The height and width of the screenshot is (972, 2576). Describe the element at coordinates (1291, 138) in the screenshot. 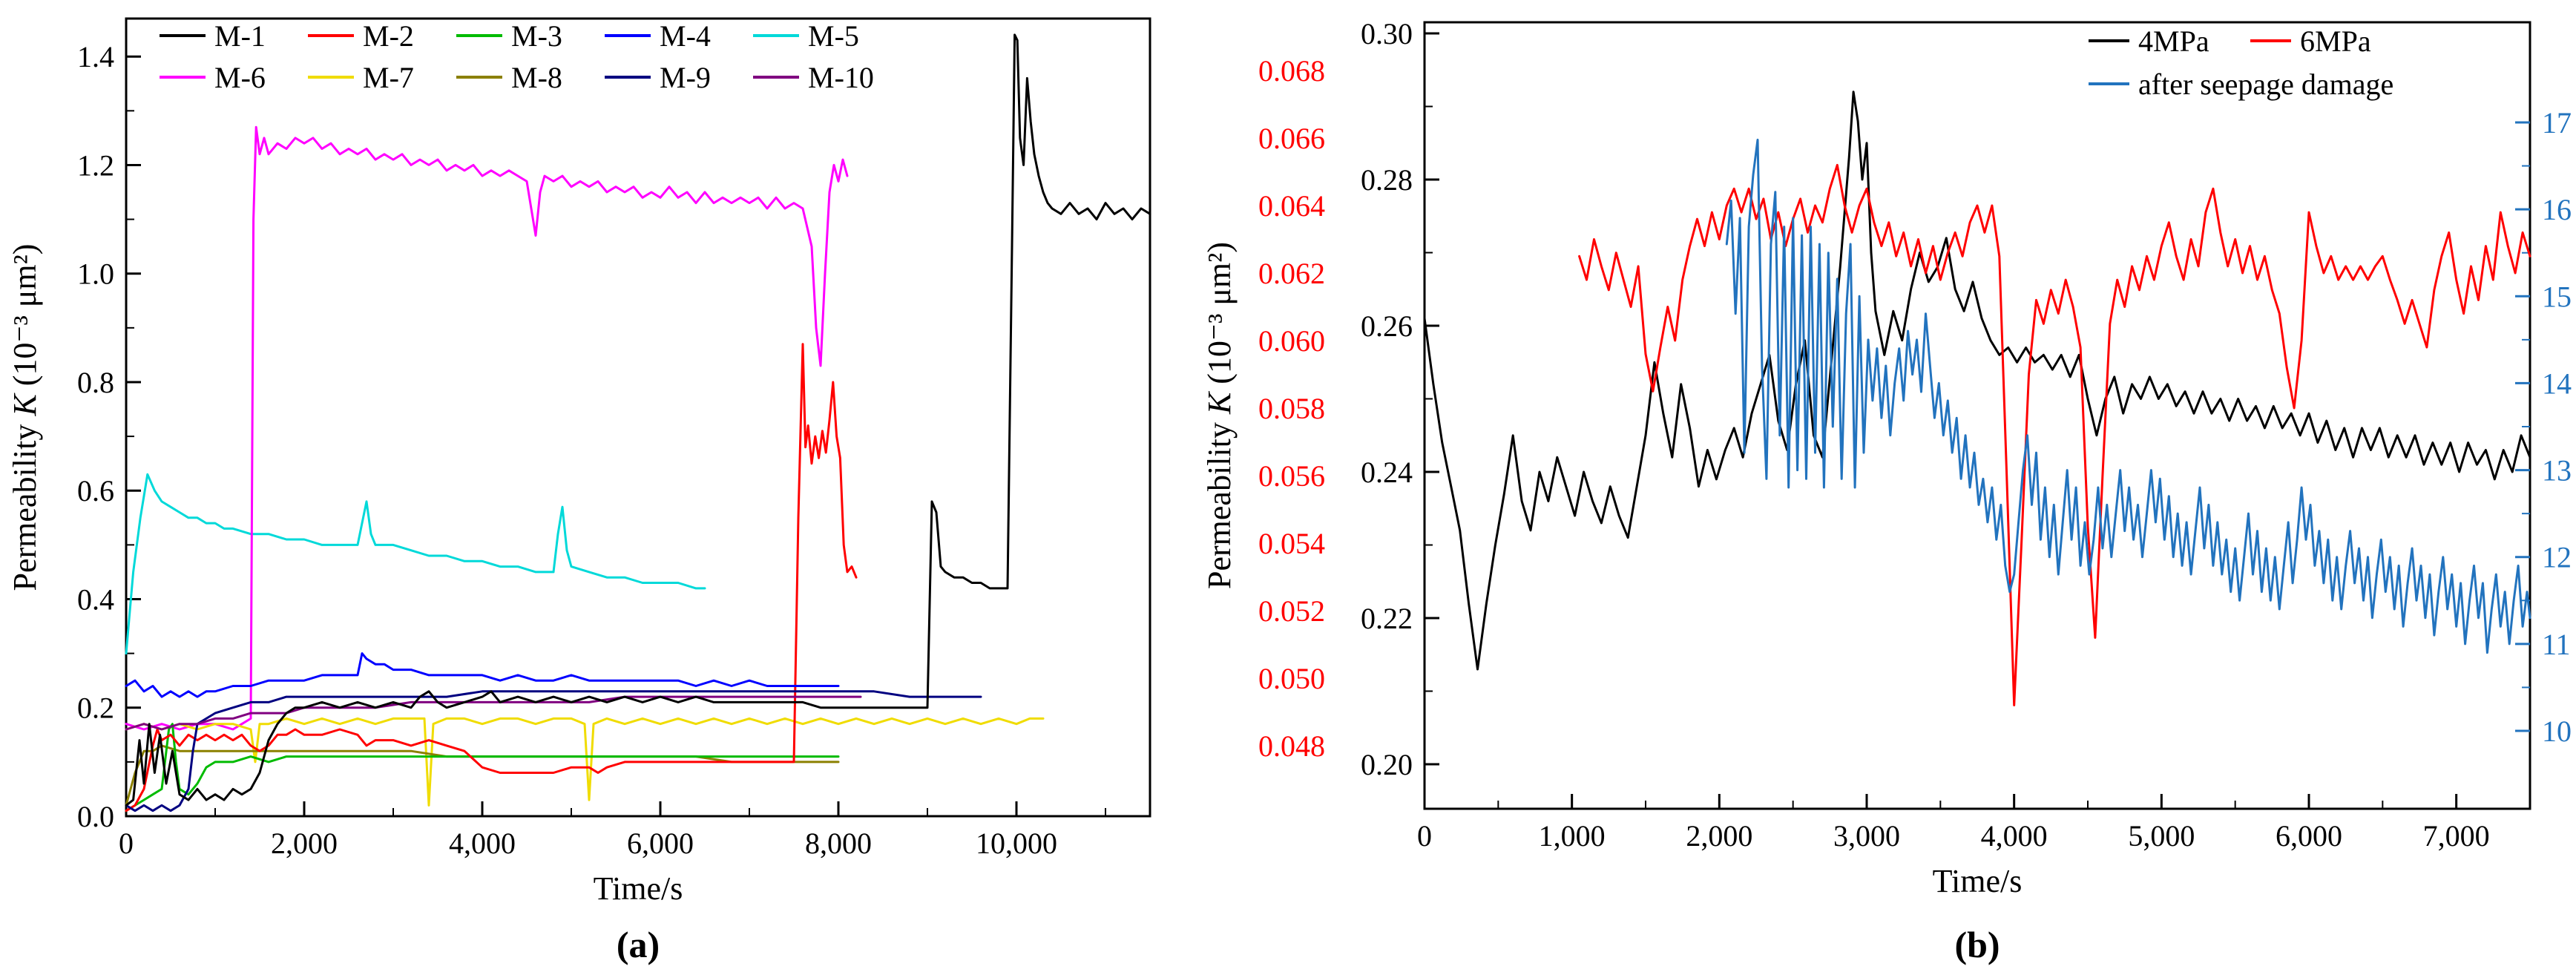

I see `y-tick-label: 0.066` at that location.